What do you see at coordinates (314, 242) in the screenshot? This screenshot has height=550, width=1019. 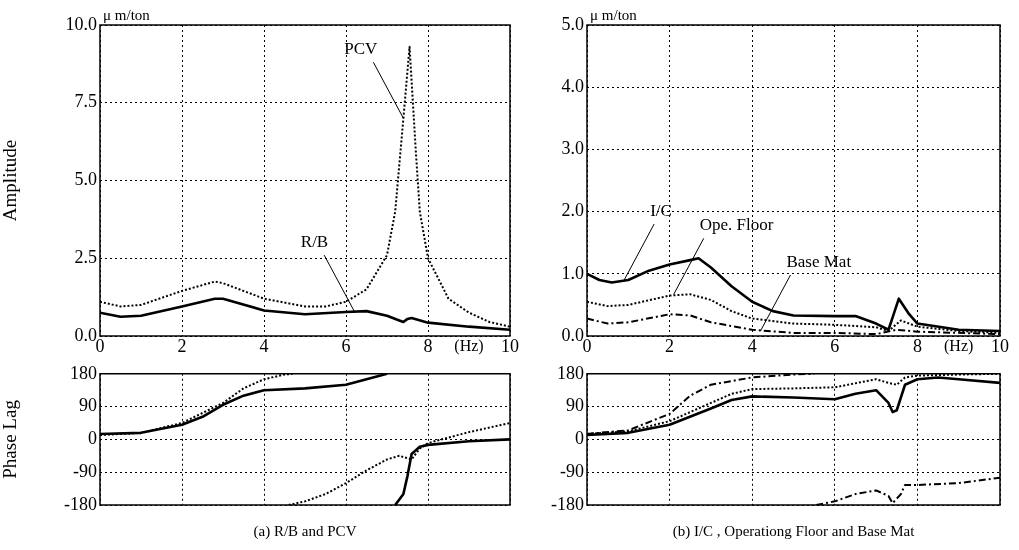 I see `annotation: R/B` at bounding box center [314, 242].